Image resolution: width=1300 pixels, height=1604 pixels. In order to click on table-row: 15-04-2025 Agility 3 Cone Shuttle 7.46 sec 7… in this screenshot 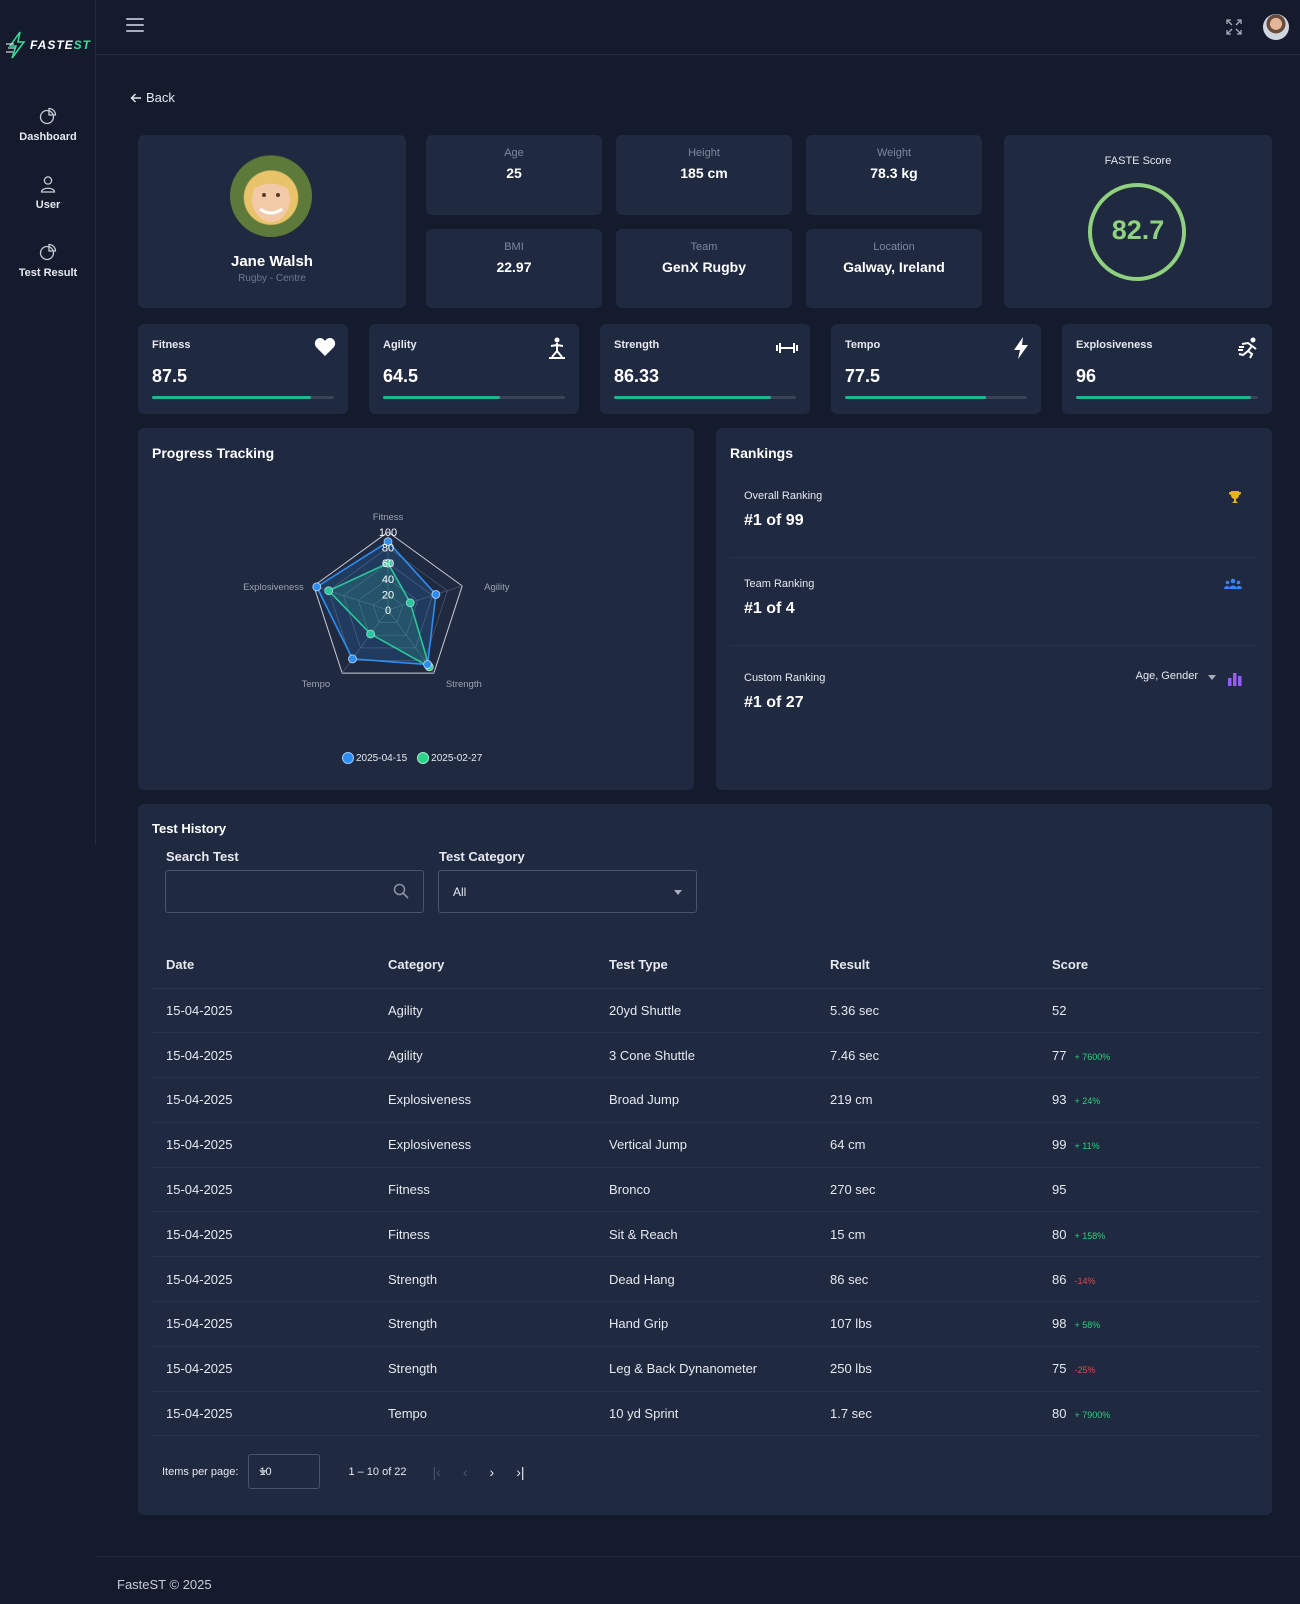, I will do `click(706, 1055)`.